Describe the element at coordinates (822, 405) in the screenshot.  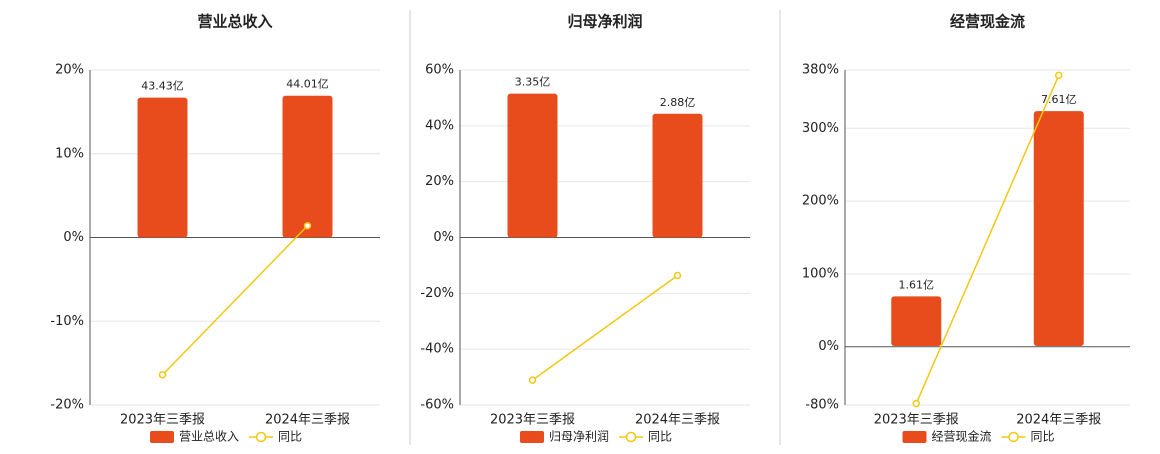
I see `y-tick-label: -80%` at that location.